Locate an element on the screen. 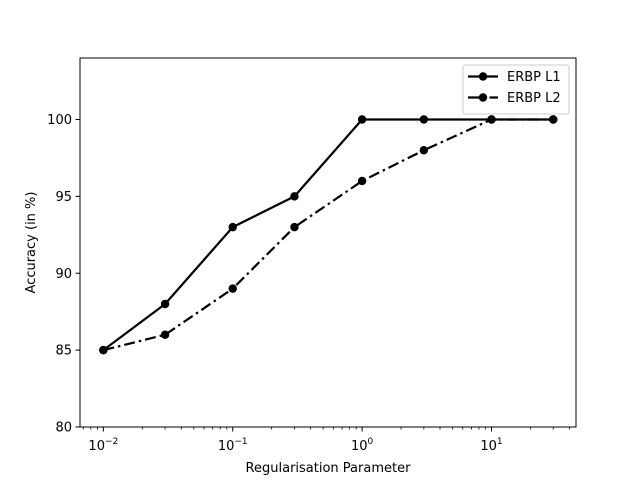  x-tick-label: 10⁰ is located at coordinates (362, 445).